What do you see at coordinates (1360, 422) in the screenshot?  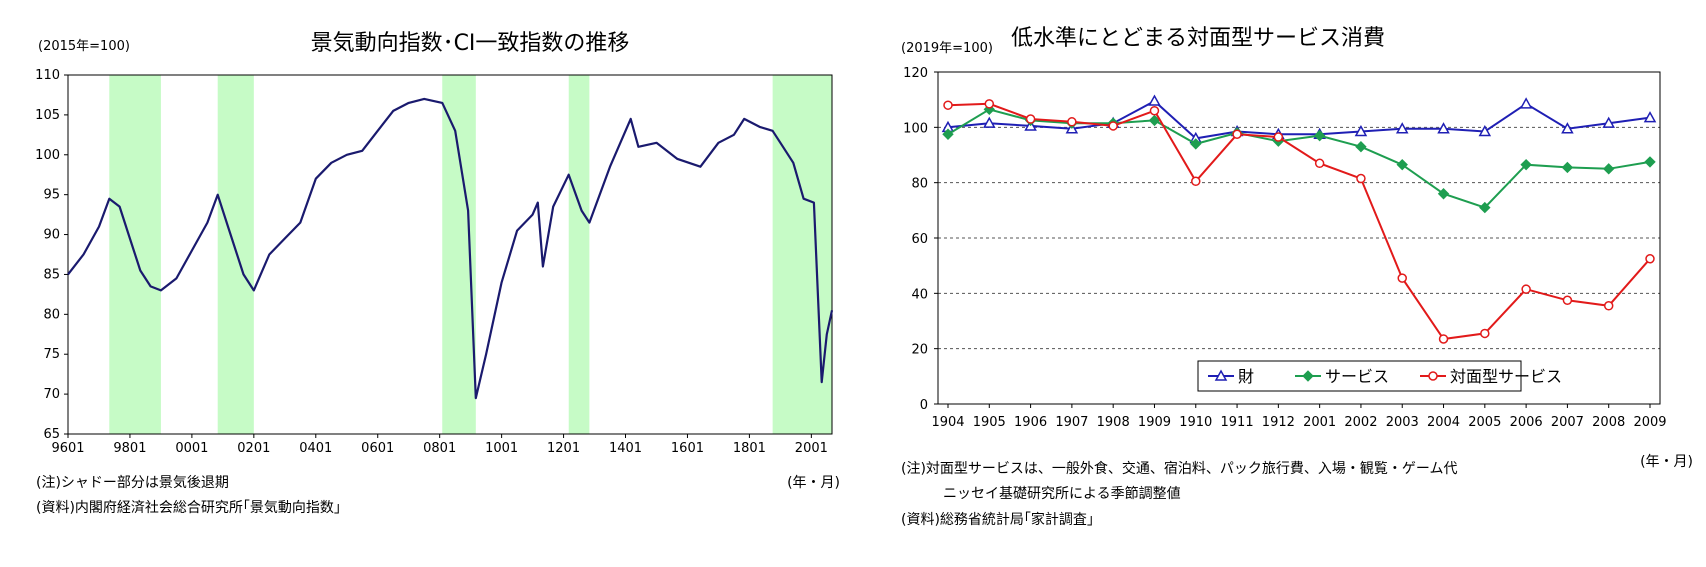 I see `x-tick-label: 2002` at bounding box center [1360, 422].